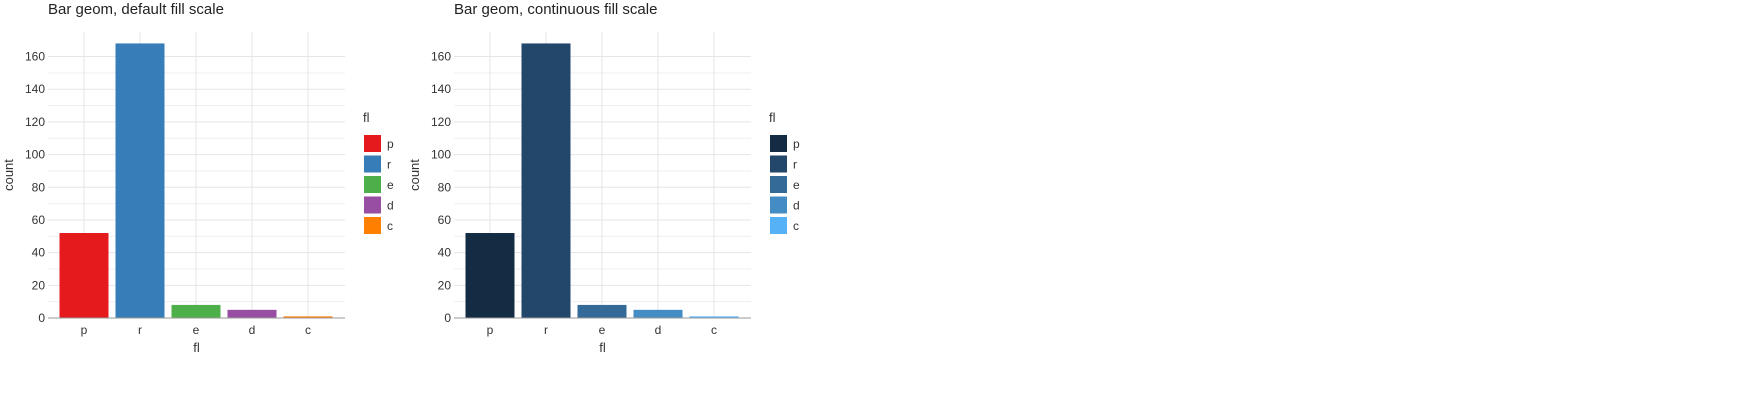 This screenshot has height=400, width=1744. I want to click on chart1-y-tick-label: 20, so click(39, 285).